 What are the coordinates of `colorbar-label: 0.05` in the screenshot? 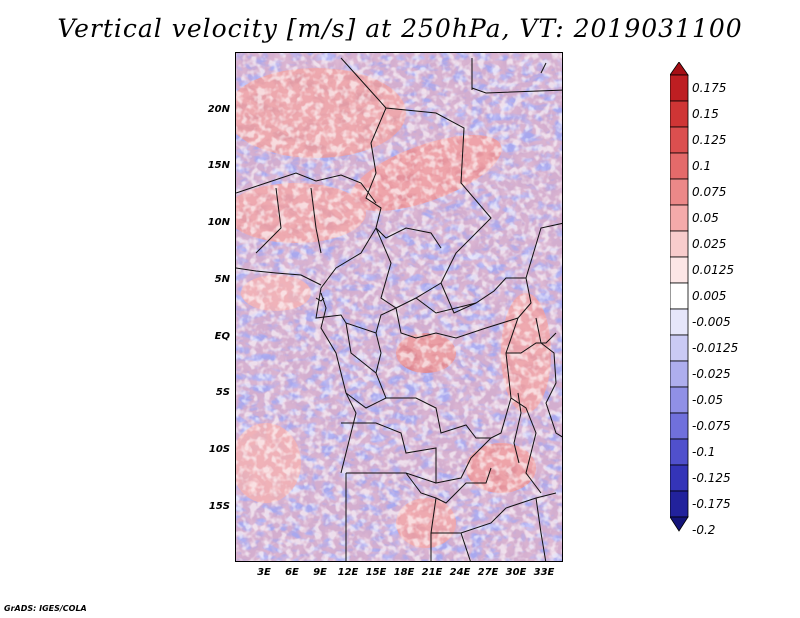 It's located at (705, 218).